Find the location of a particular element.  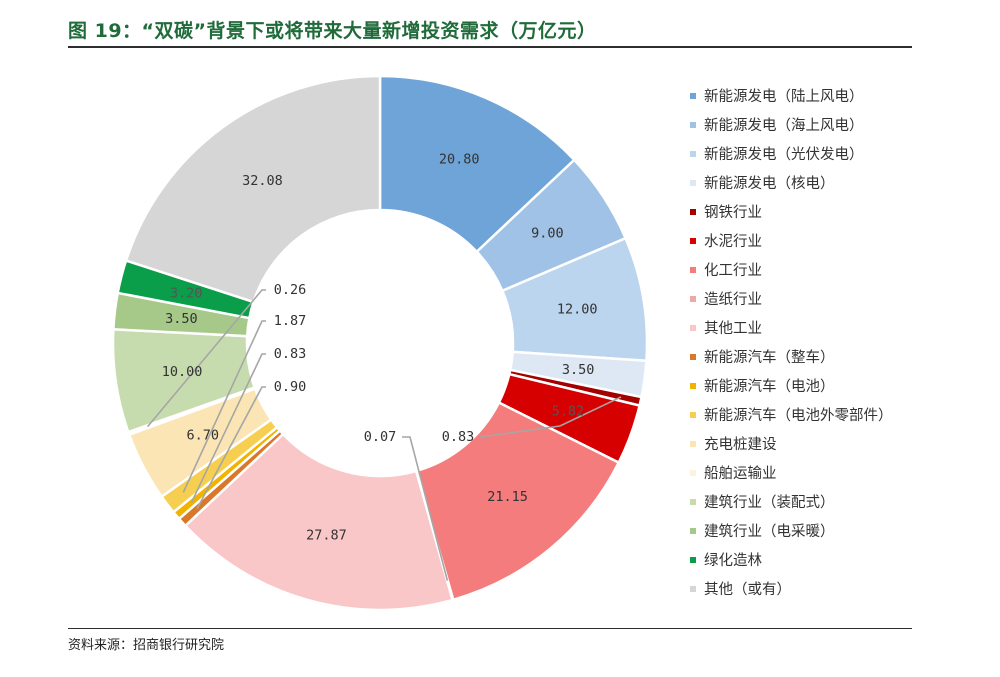

legend-item-16: 绿化造林 is located at coordinates (791, 562).